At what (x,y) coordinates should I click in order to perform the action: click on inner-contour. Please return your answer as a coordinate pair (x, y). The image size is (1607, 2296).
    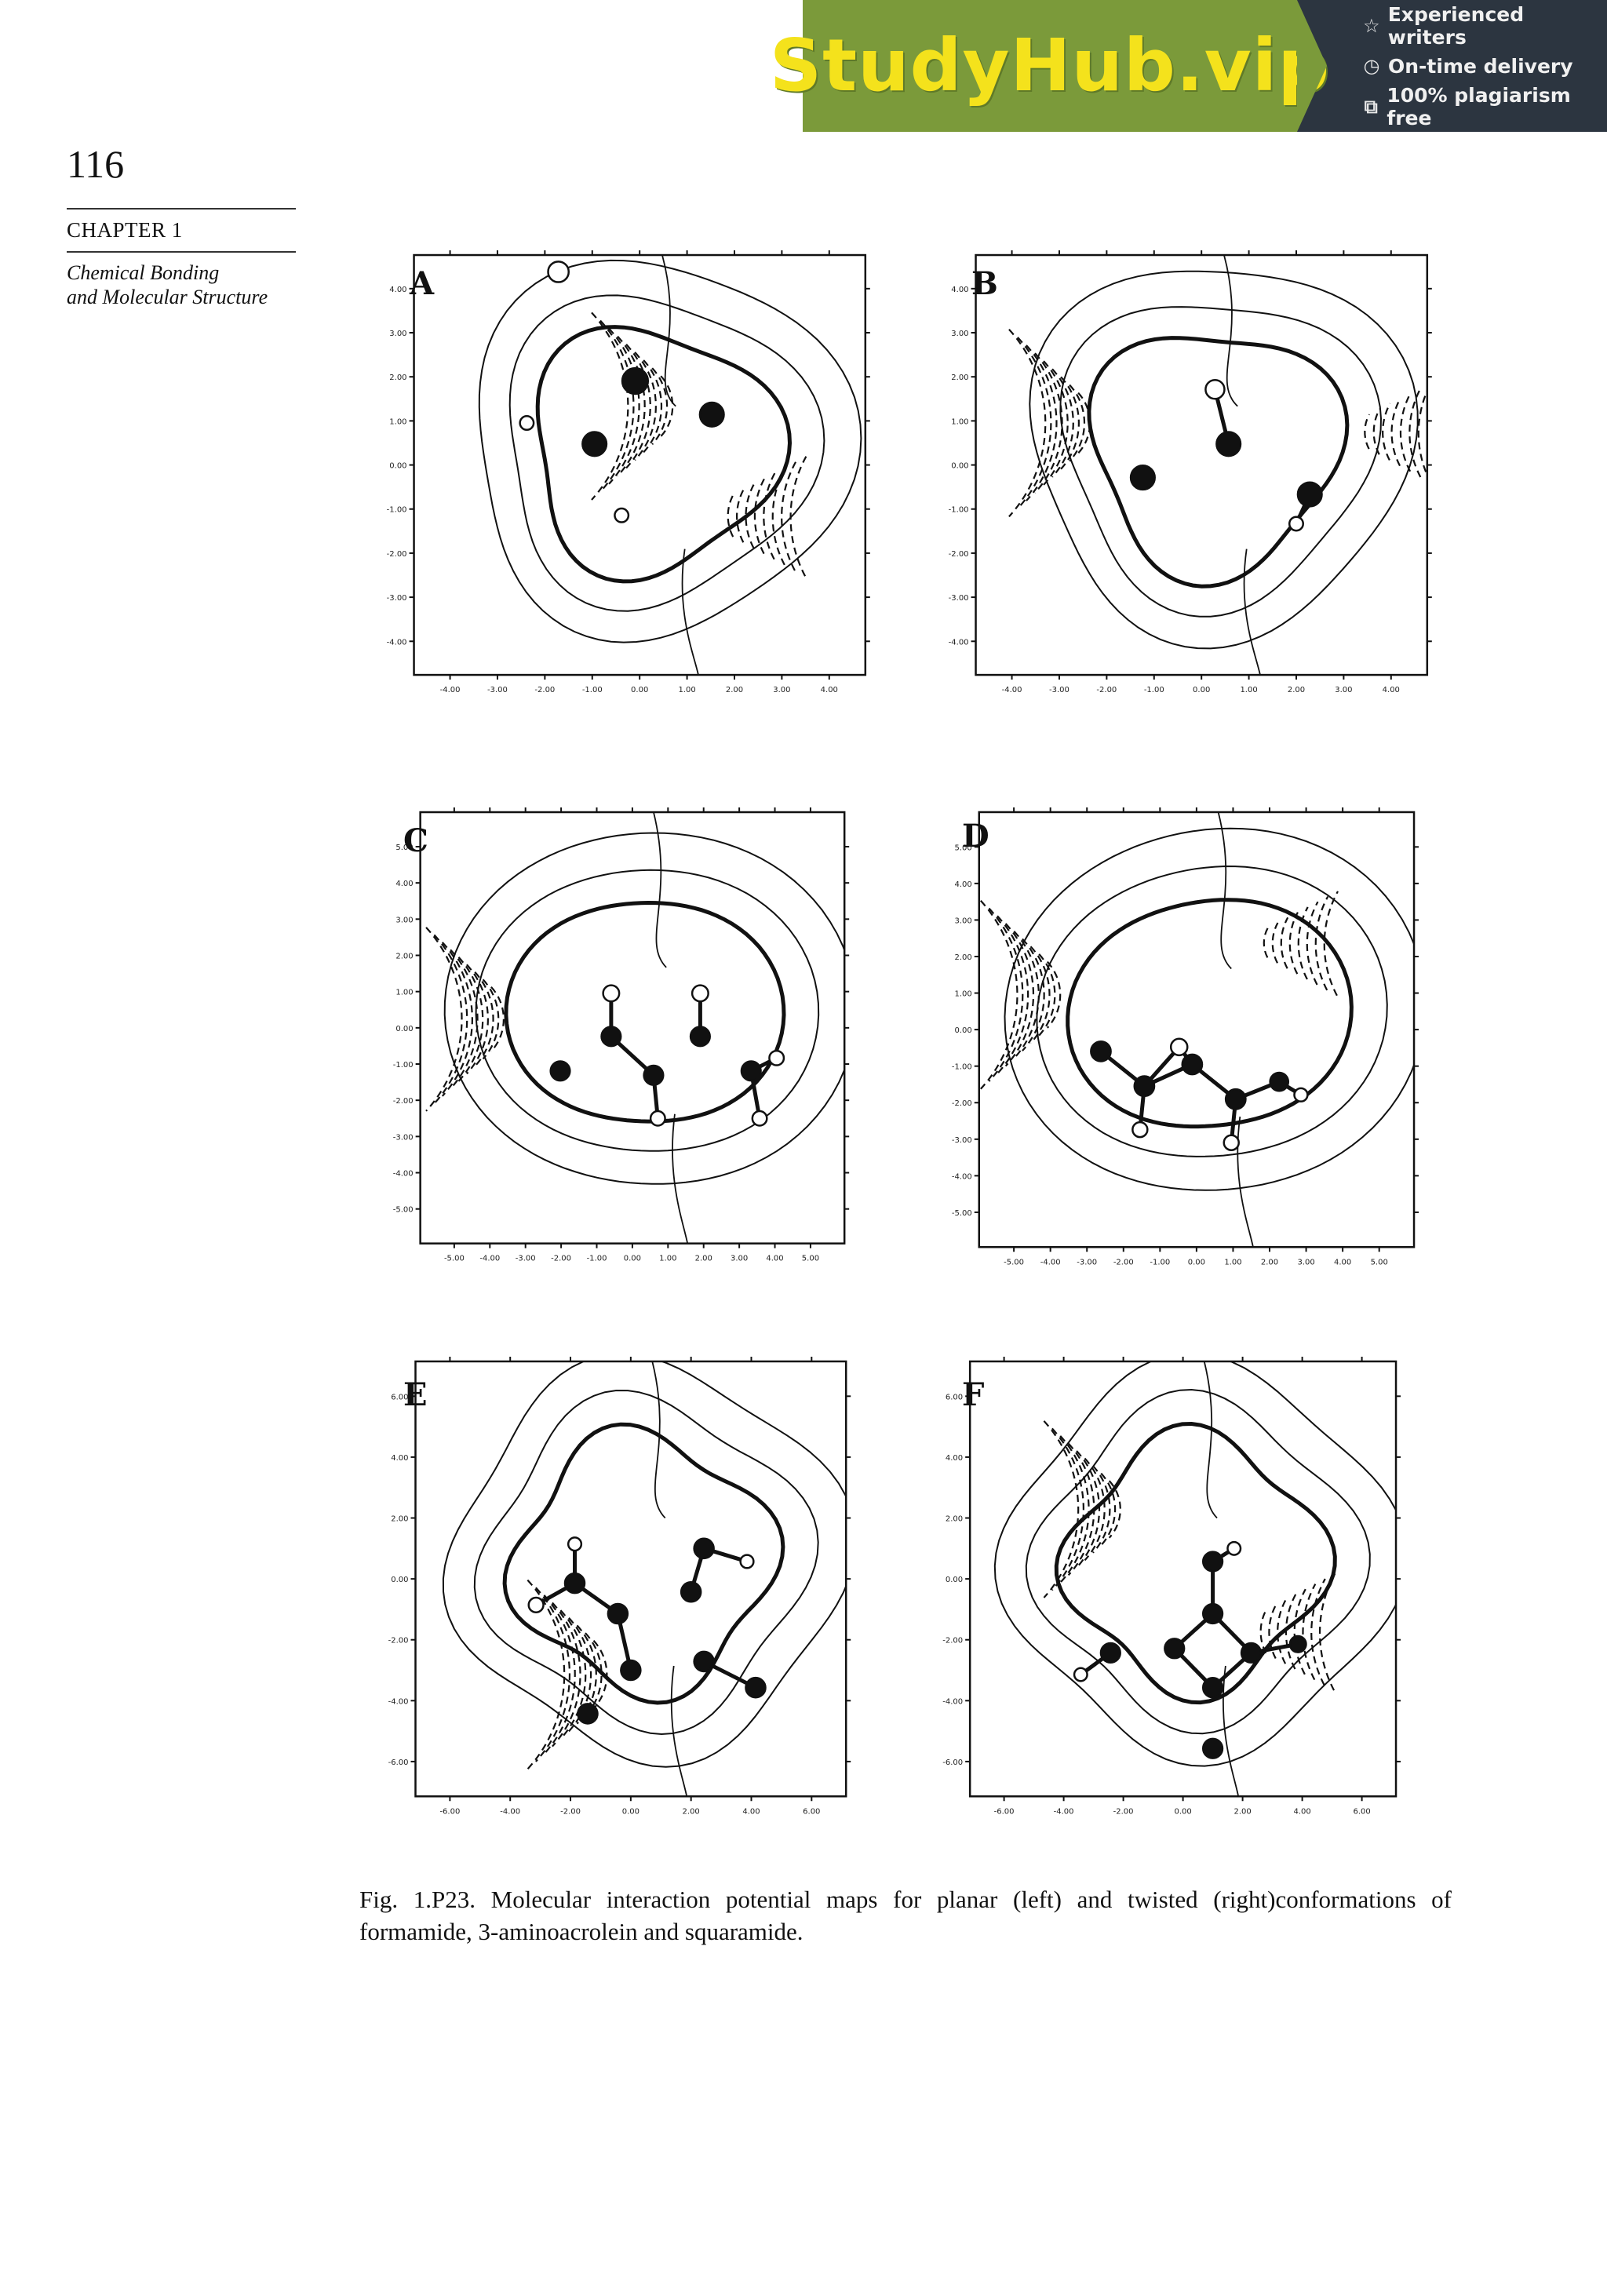
    Looking at the image, I should click on (1212, 1011).